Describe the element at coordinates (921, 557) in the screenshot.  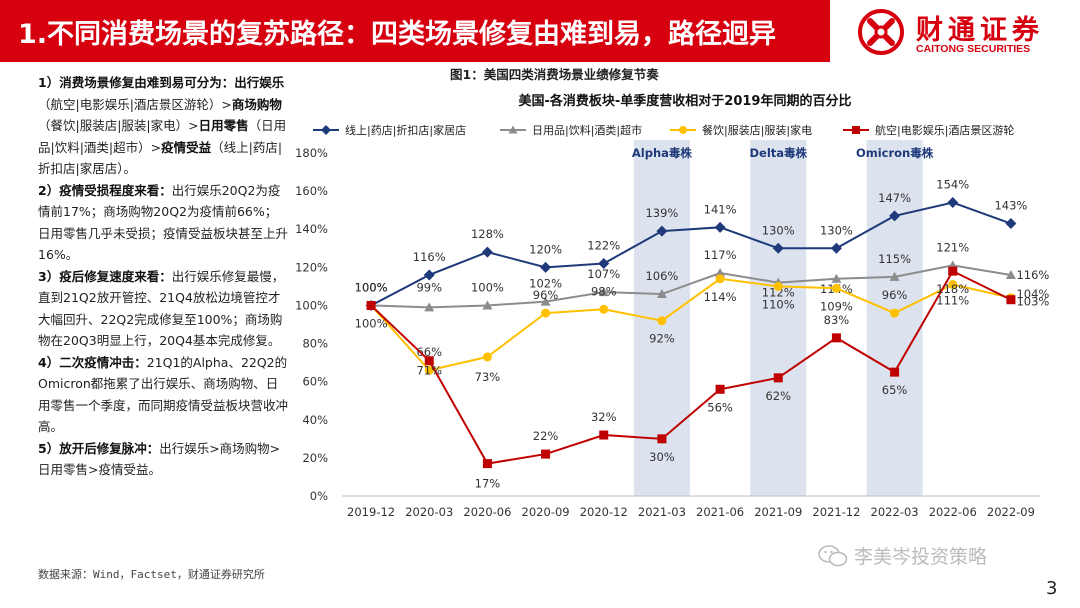
I see `watermark-text: 李美岑投资策略` at that location.